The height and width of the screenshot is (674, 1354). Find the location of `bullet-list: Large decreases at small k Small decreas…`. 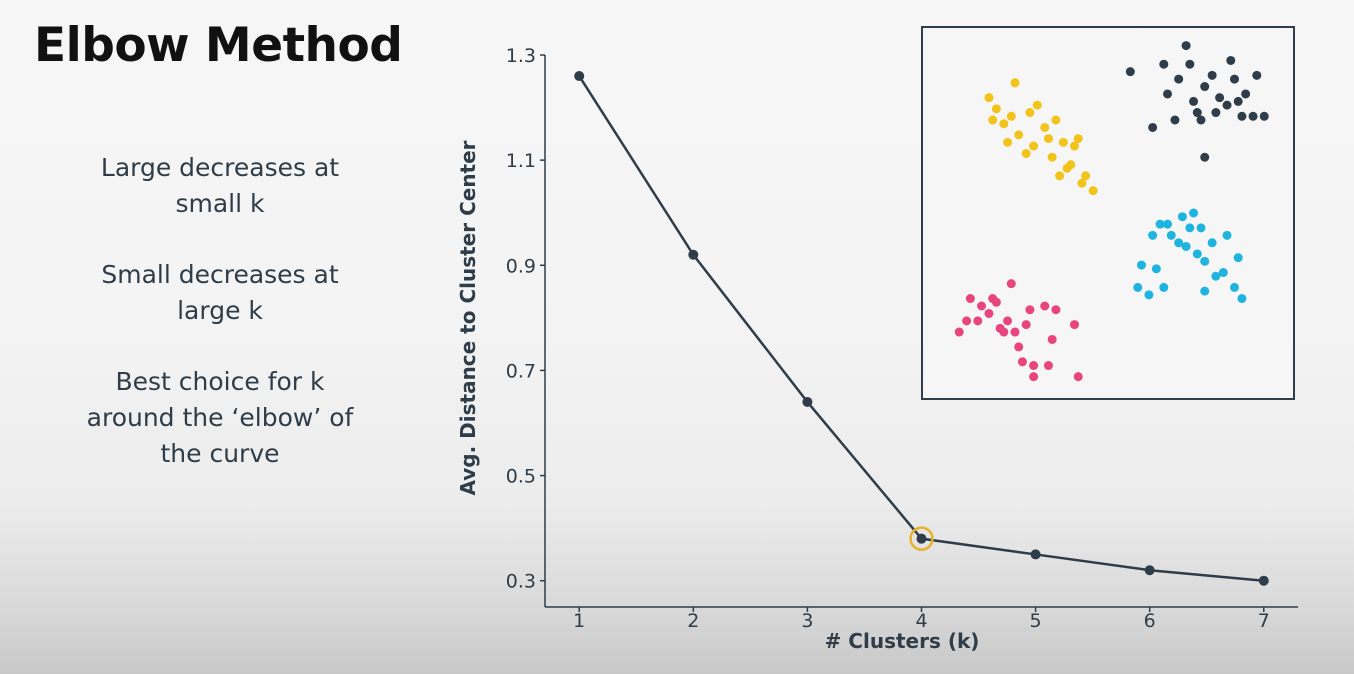

bullet-list: Large decreases at small k Small decreas… is located at coordinates (220, 328).